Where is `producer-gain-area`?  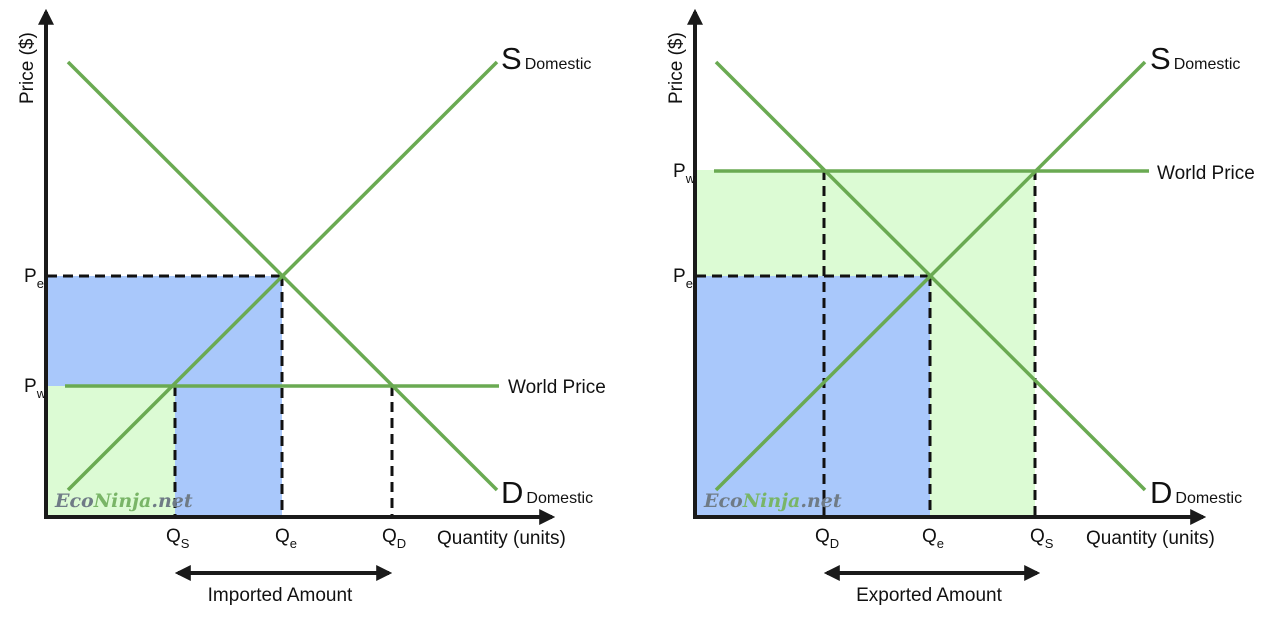
producer-gain-area is located at coordinates (865, 223).